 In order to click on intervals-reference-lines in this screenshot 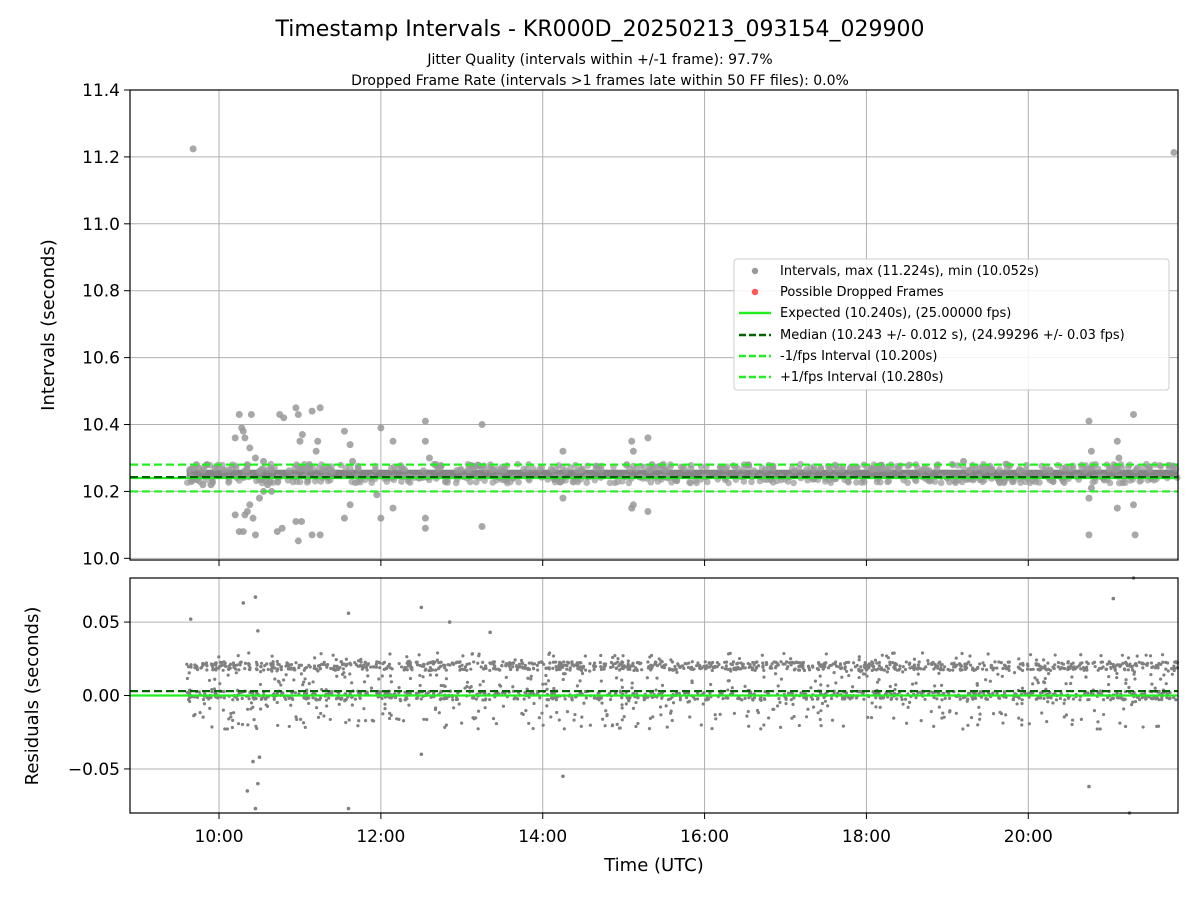, I will do `click(654, 478)`.